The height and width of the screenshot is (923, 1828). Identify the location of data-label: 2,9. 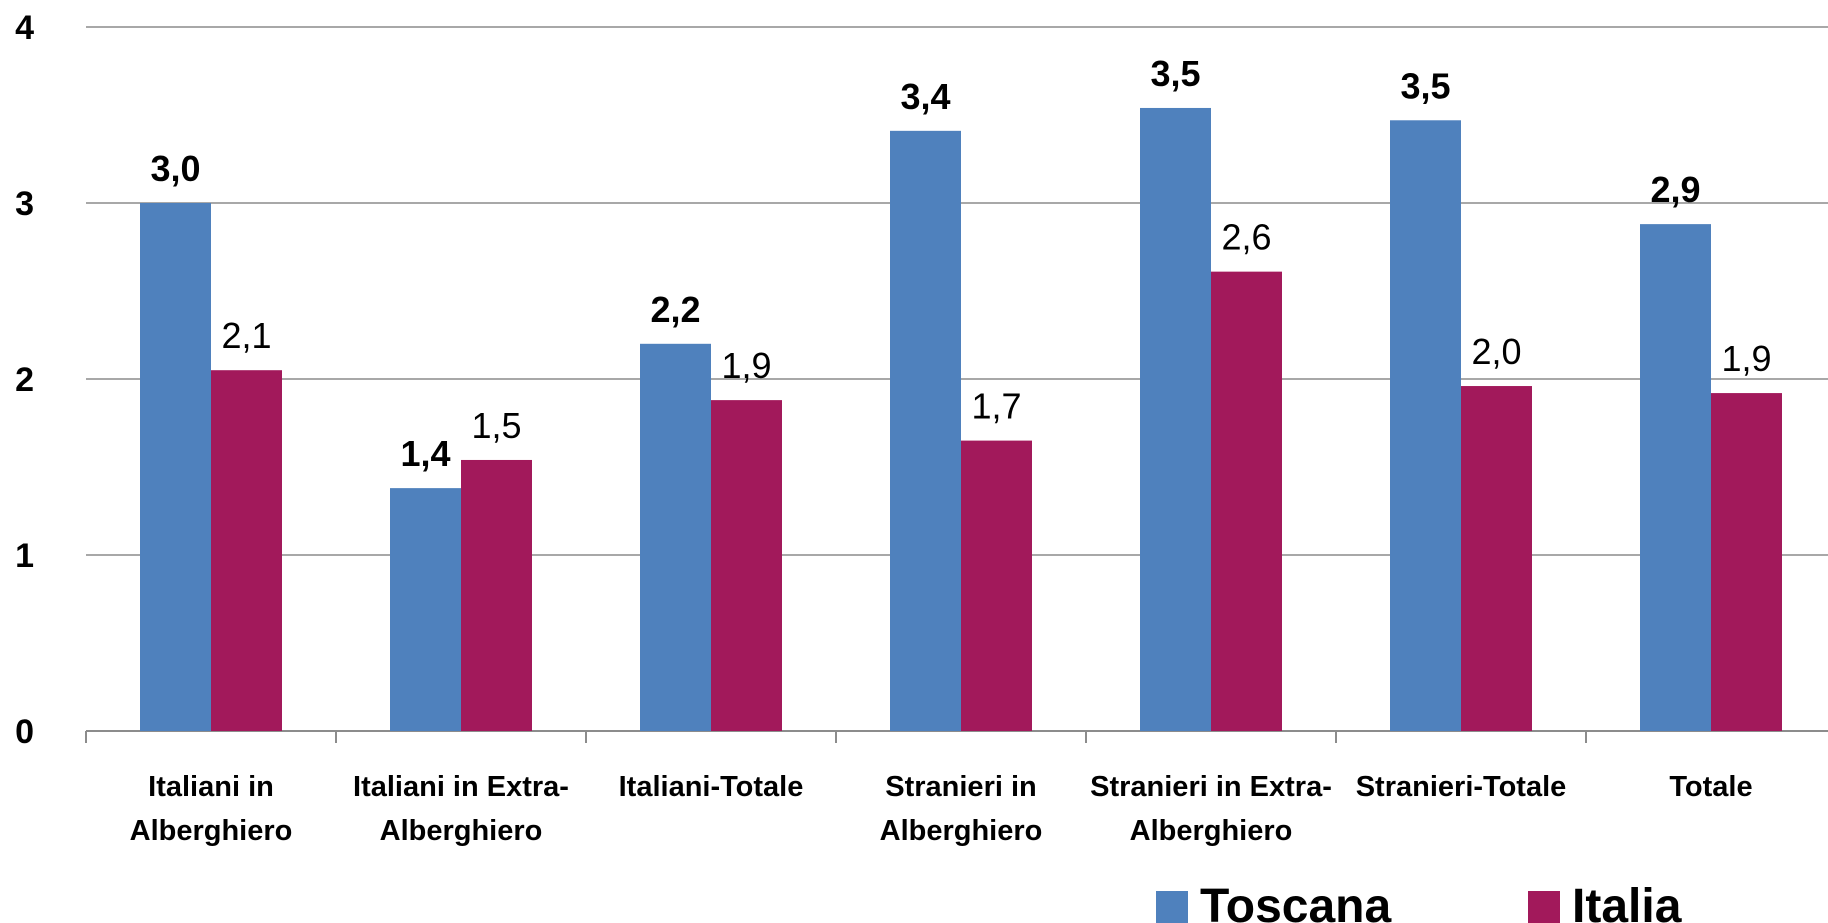
(1675, 189).